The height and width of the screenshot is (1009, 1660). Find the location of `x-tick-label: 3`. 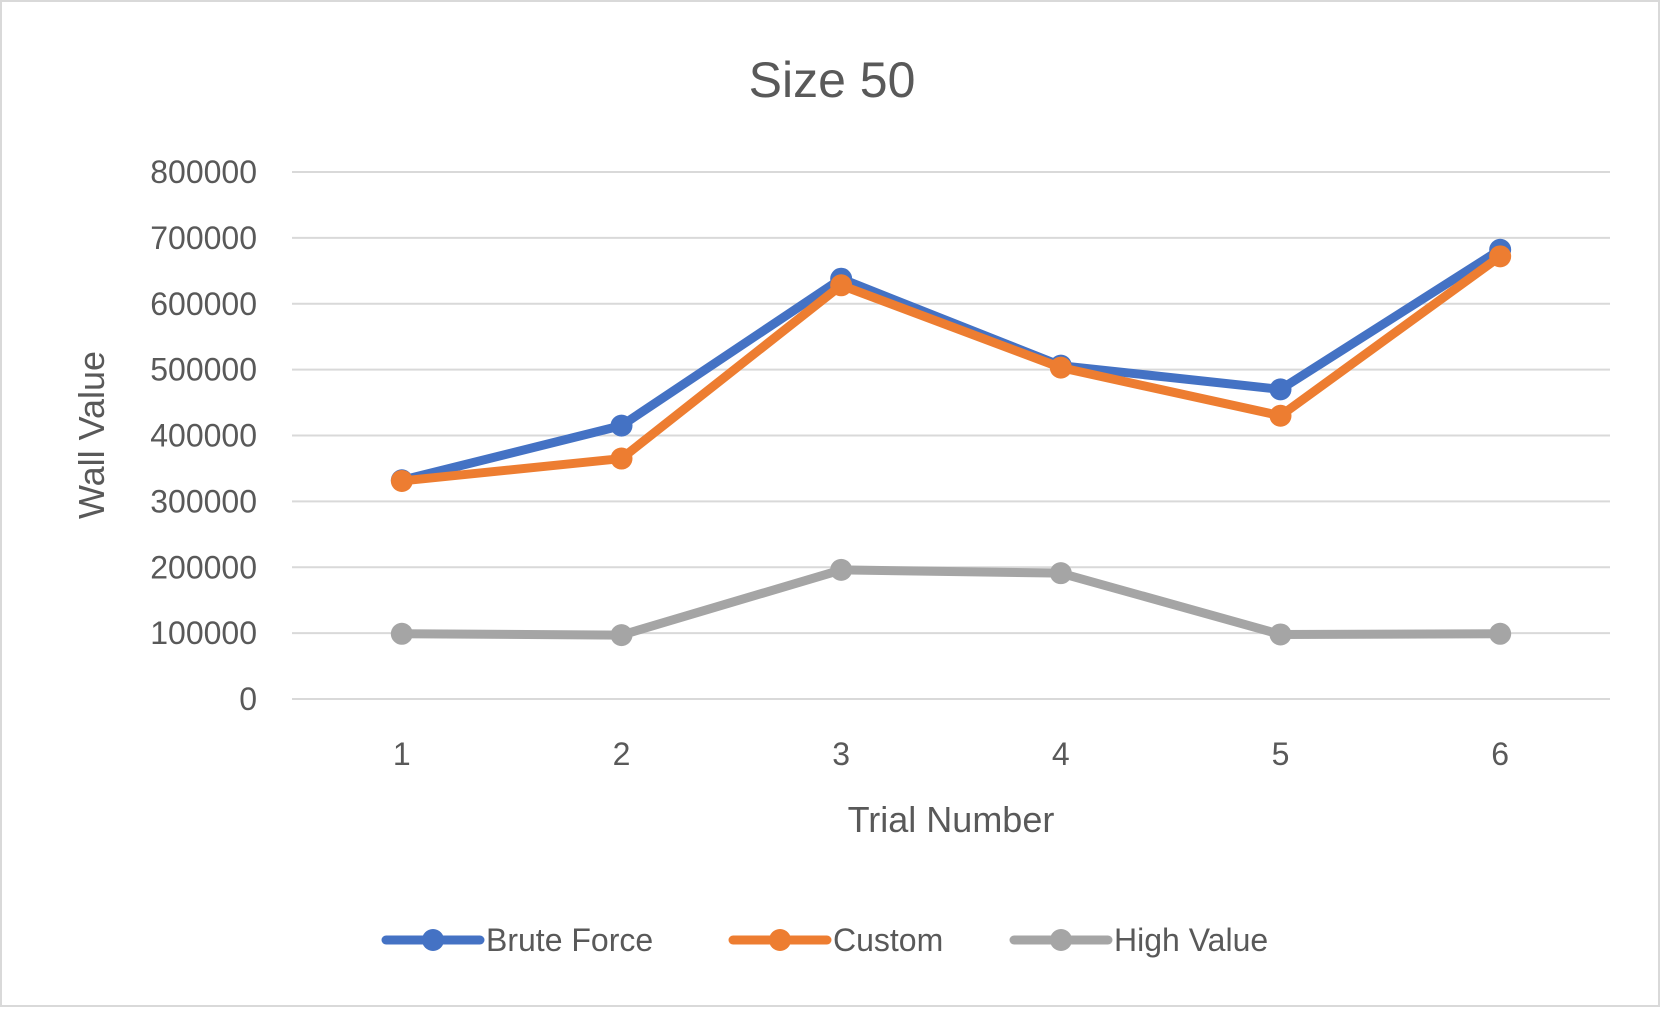

x-tick-label: 3 is located at coordinates (841, 754).